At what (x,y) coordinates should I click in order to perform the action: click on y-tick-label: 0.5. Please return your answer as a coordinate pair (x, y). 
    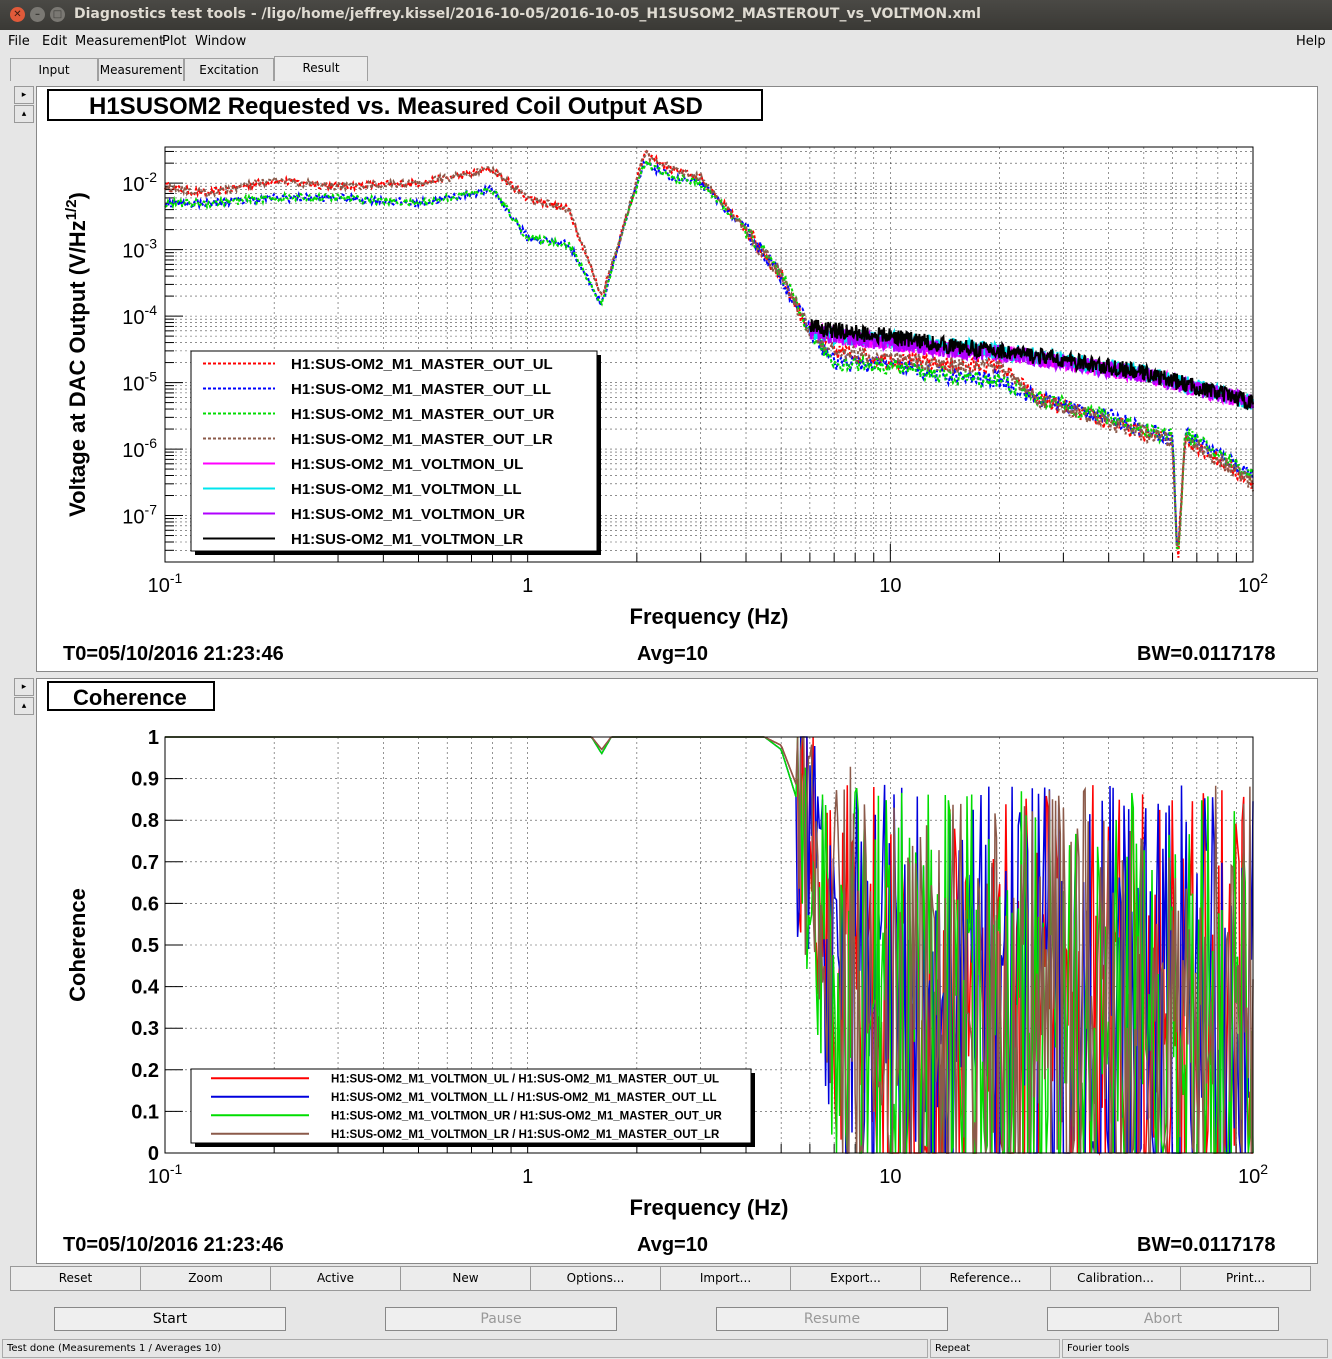
    Looking at the image, I should click on (145, 946).